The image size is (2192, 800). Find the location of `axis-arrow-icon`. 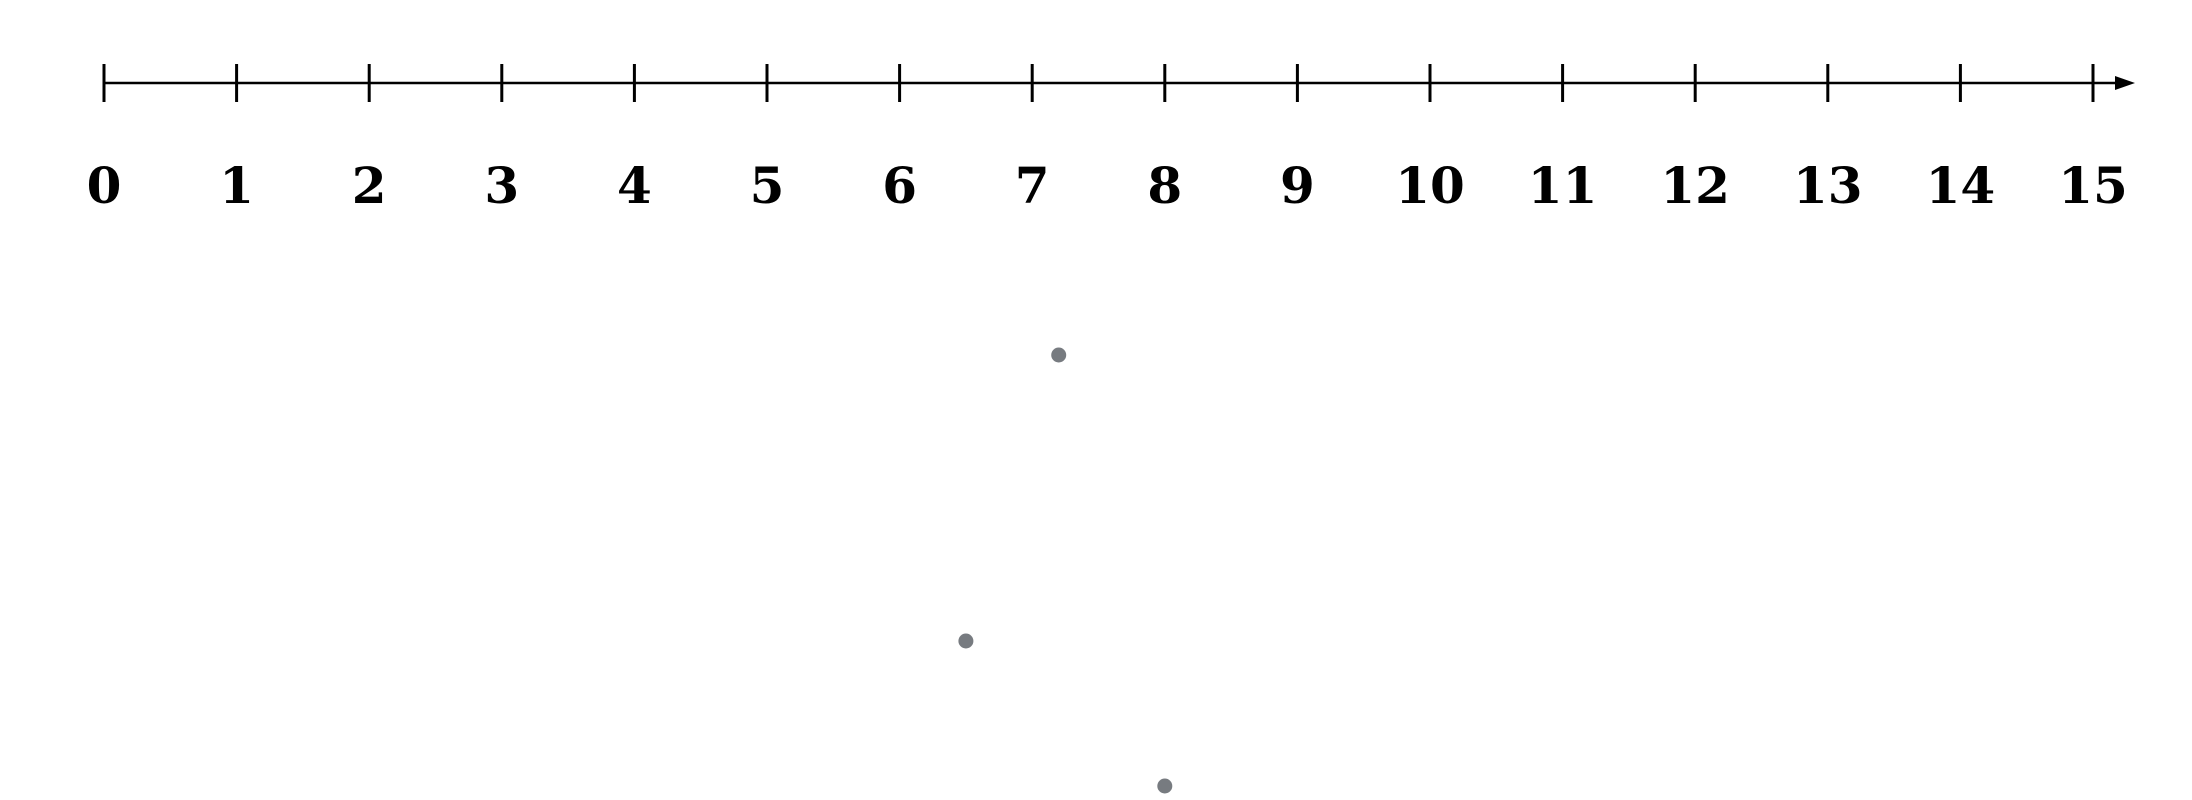

axis-arrow-icon is located at coordinates (2125, 83).